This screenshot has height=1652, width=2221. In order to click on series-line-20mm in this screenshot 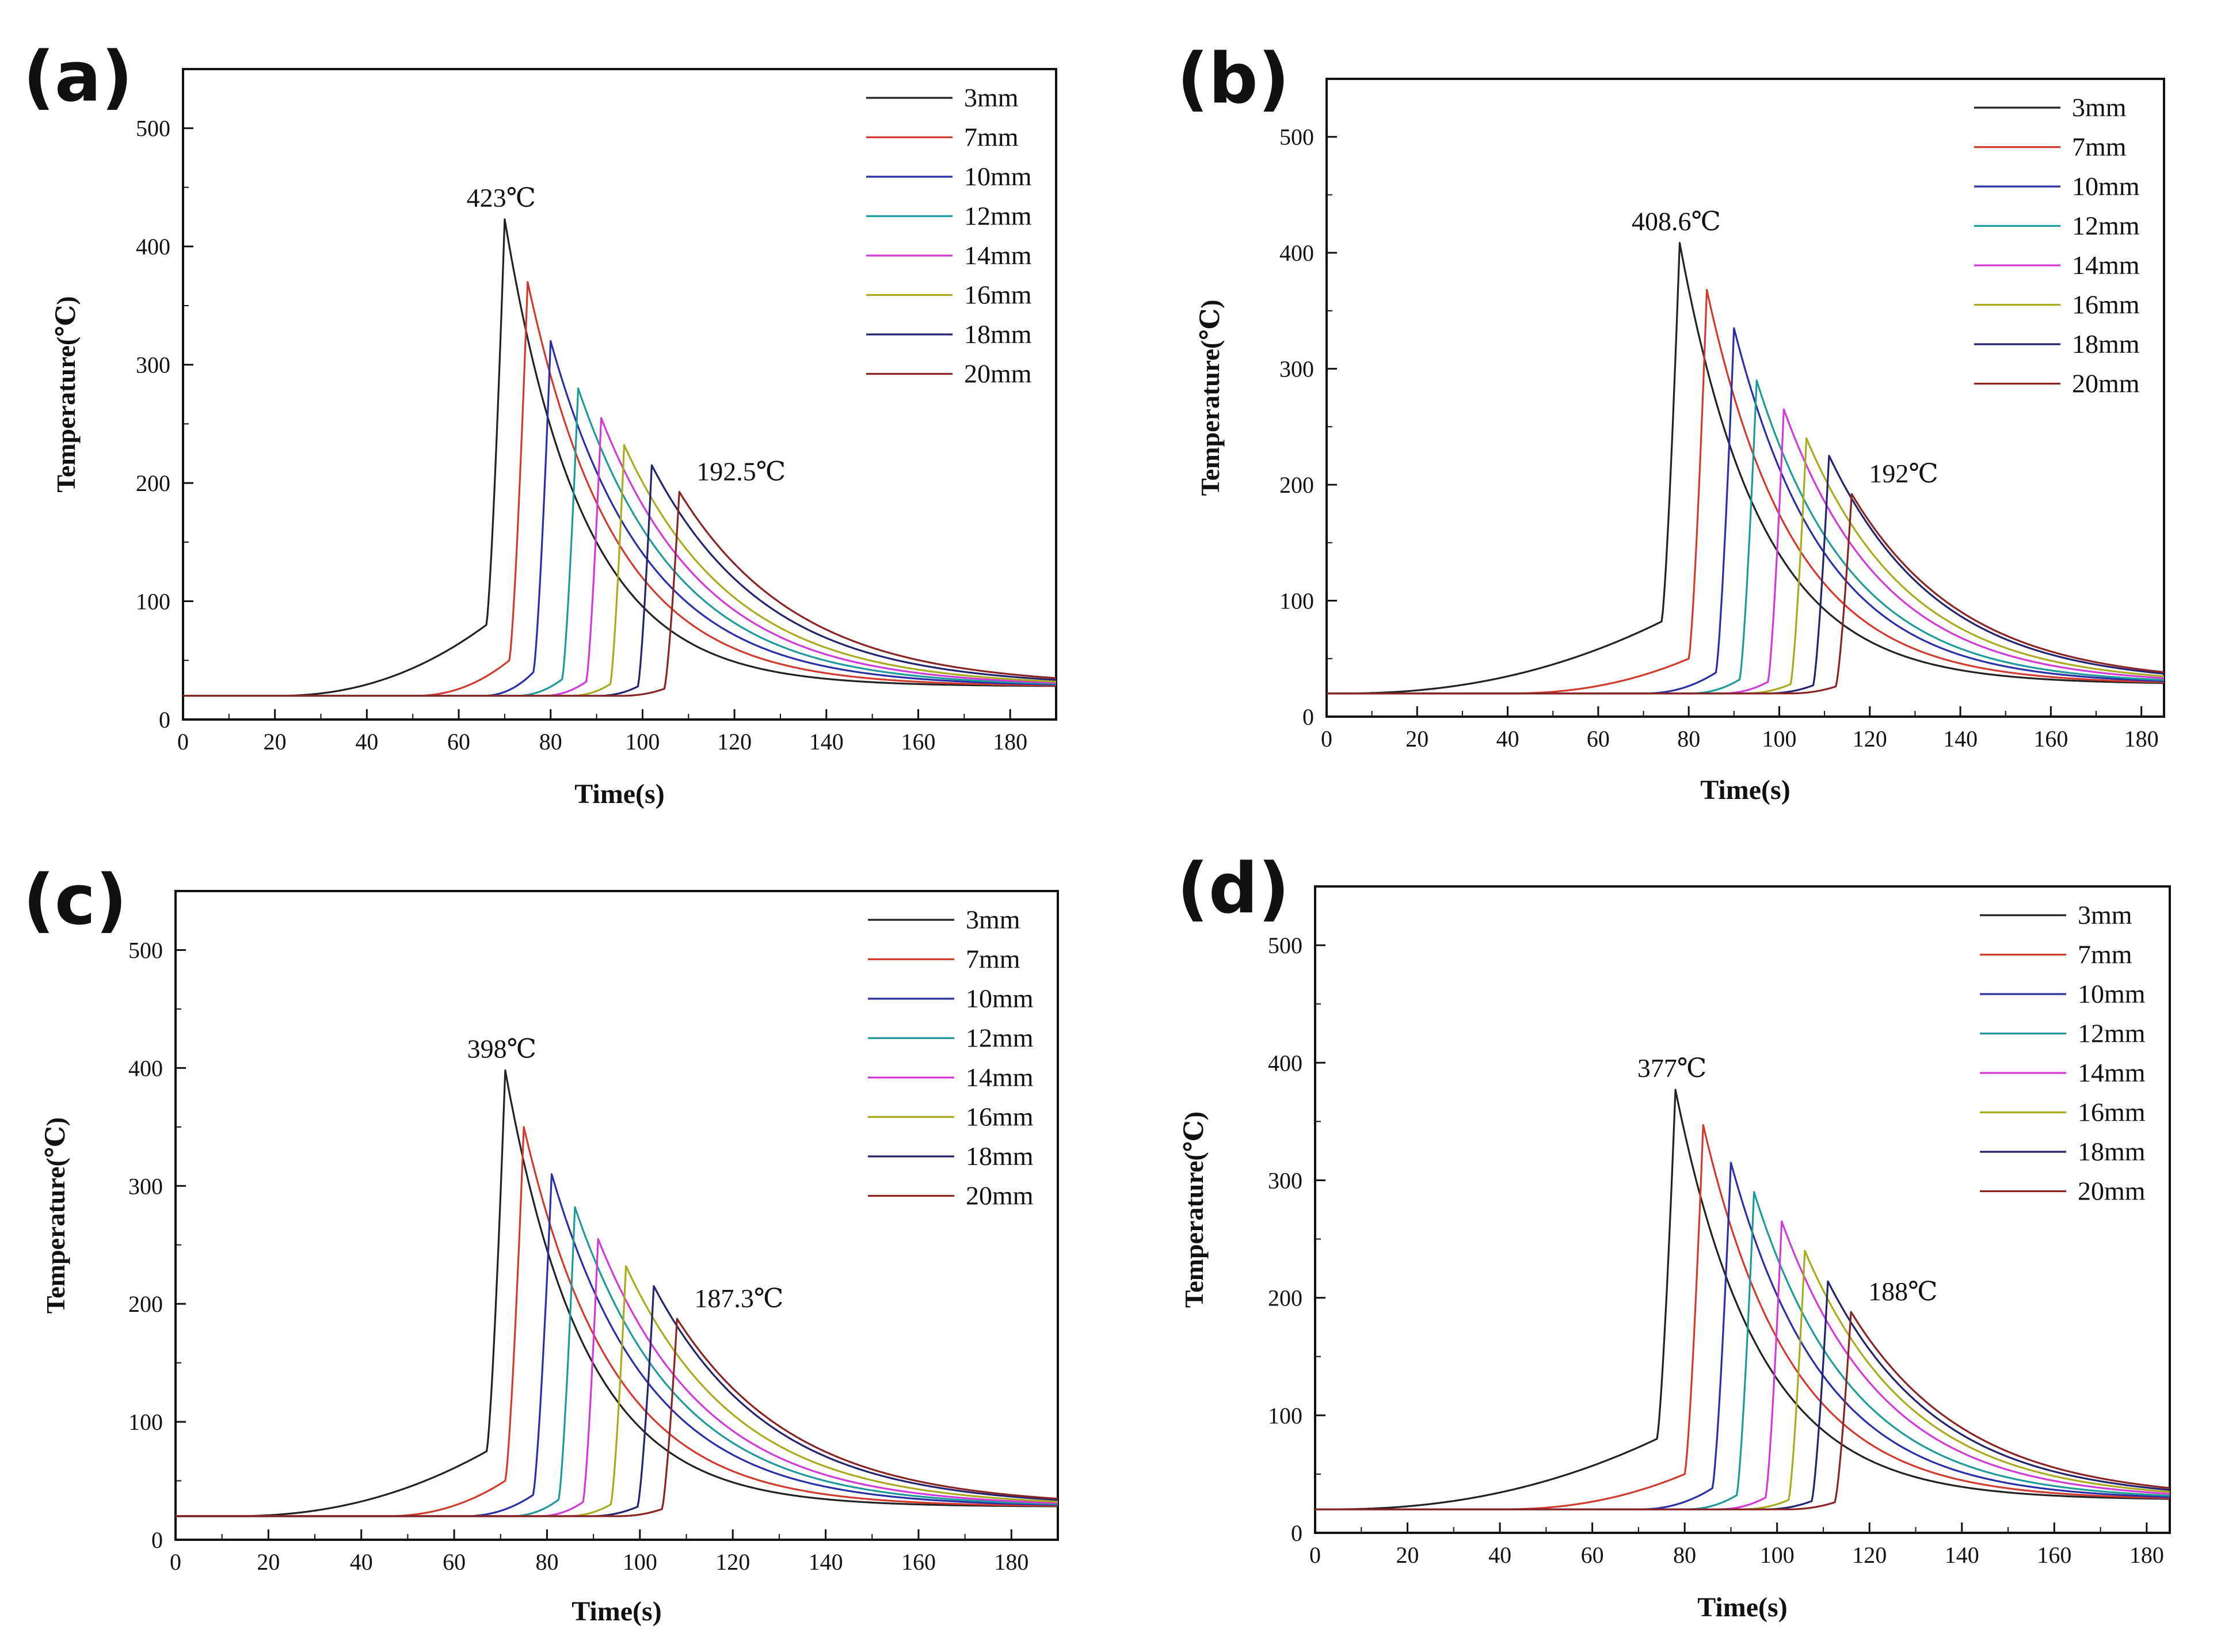, I will do `click(1742, 1410)`.